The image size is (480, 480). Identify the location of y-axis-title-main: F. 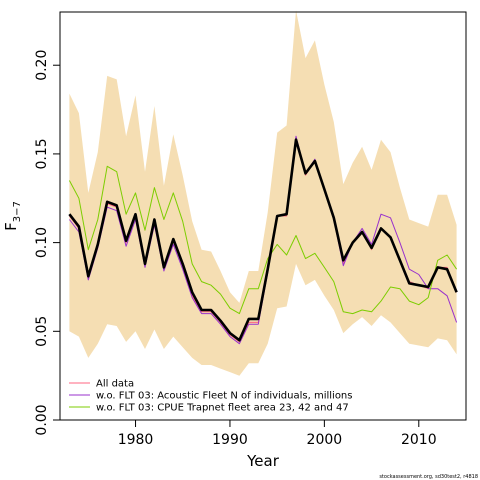
(11, 226).